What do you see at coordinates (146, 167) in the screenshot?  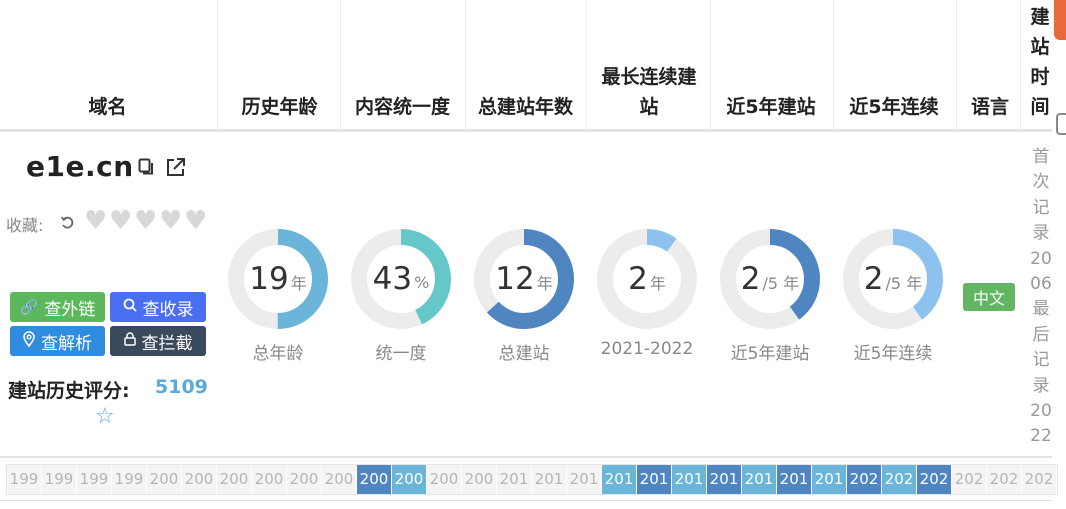 I see `copy-icon` at bounding box center [146, 167].